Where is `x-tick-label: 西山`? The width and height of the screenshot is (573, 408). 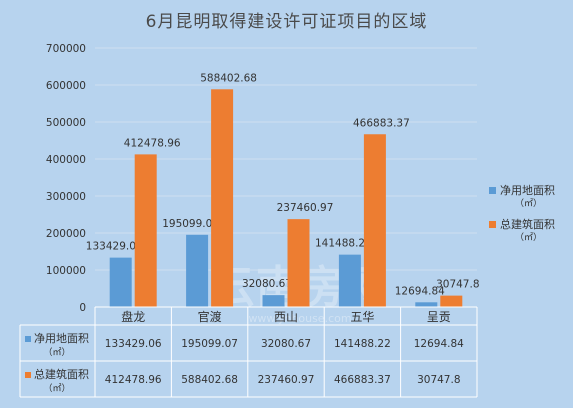
x-tick-label: 西山 is located at coordinates (286, 317).